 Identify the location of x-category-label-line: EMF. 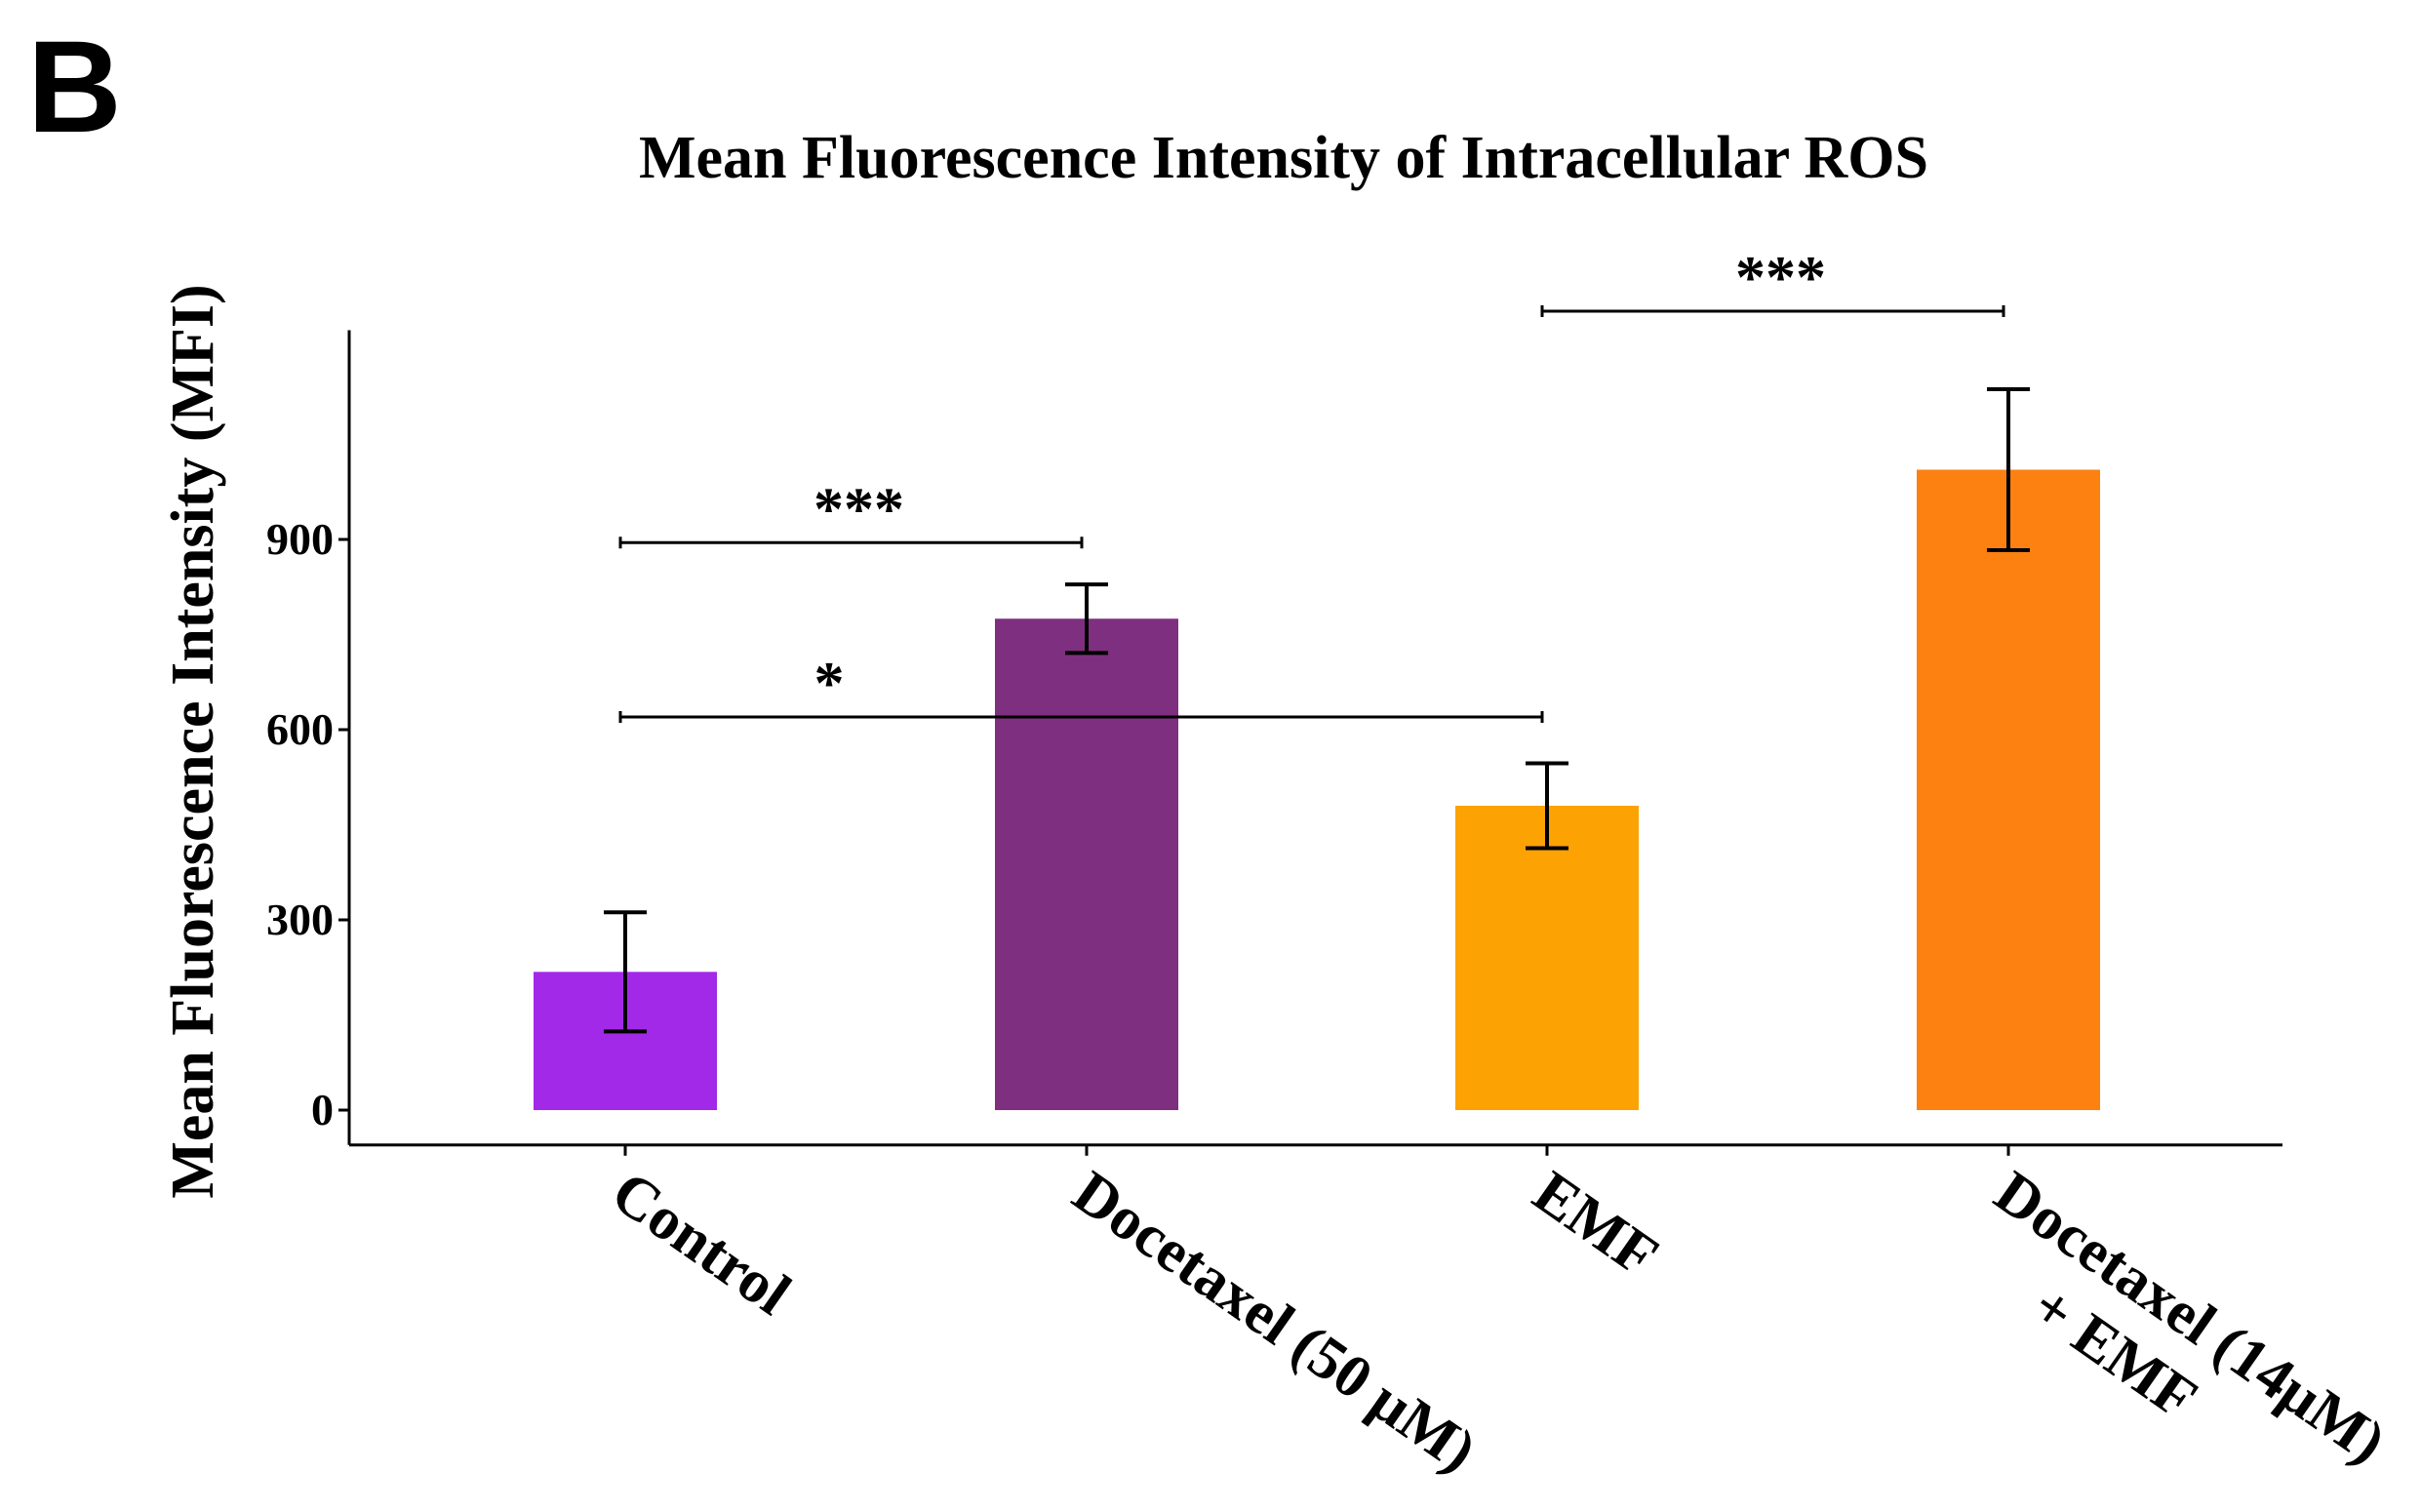
(1596, 1225).